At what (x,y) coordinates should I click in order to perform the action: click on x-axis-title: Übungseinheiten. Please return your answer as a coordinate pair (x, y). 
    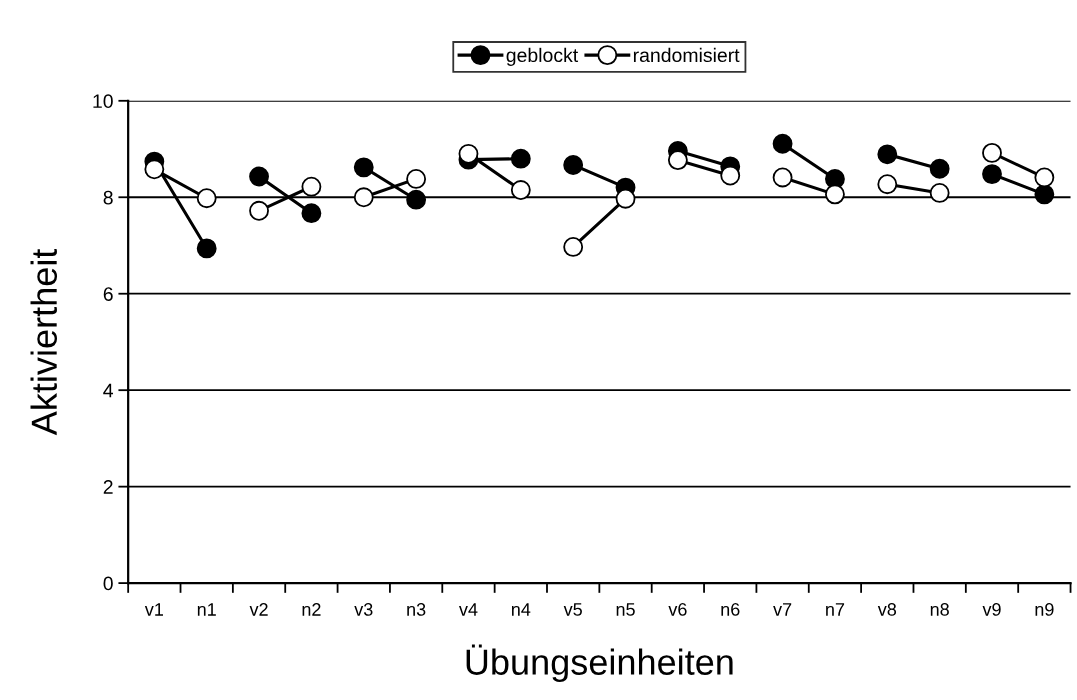
    Looking at the image, I should click on (599, 663).